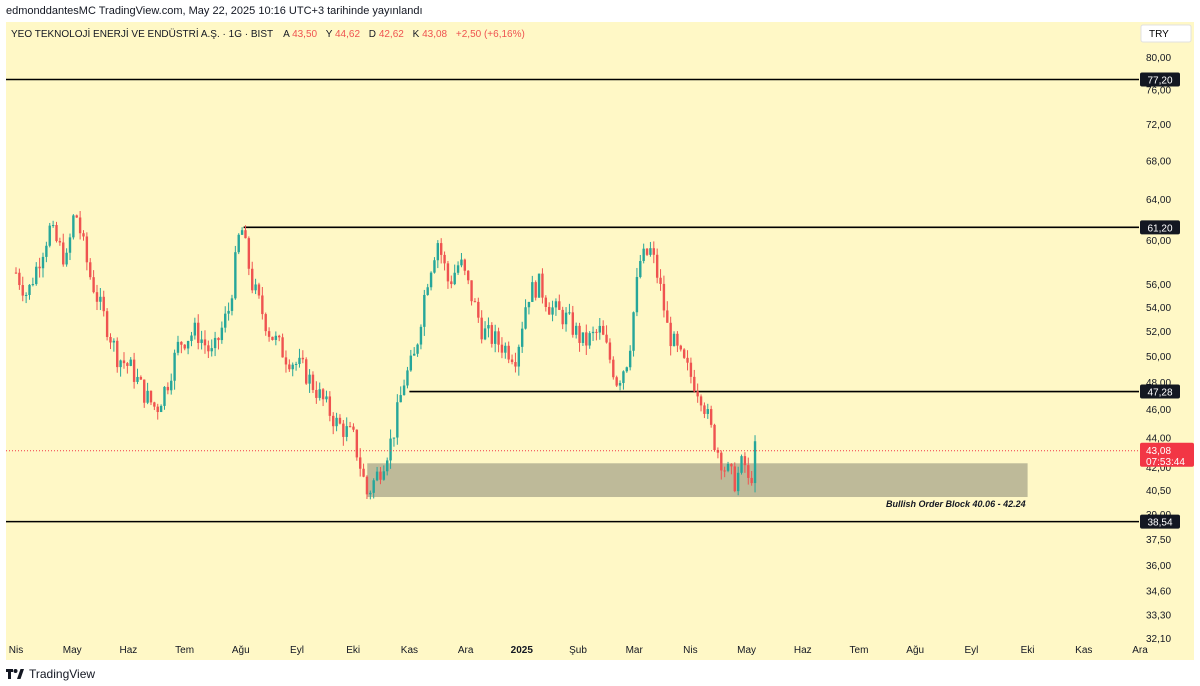  I want to click on x-month-label: Tem, so click(184, 650).